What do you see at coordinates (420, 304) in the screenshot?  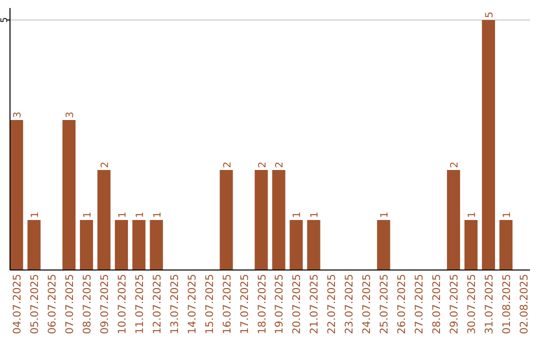 I see `x-tick-label: 27.07.2025` at bounding box center [420, 304].